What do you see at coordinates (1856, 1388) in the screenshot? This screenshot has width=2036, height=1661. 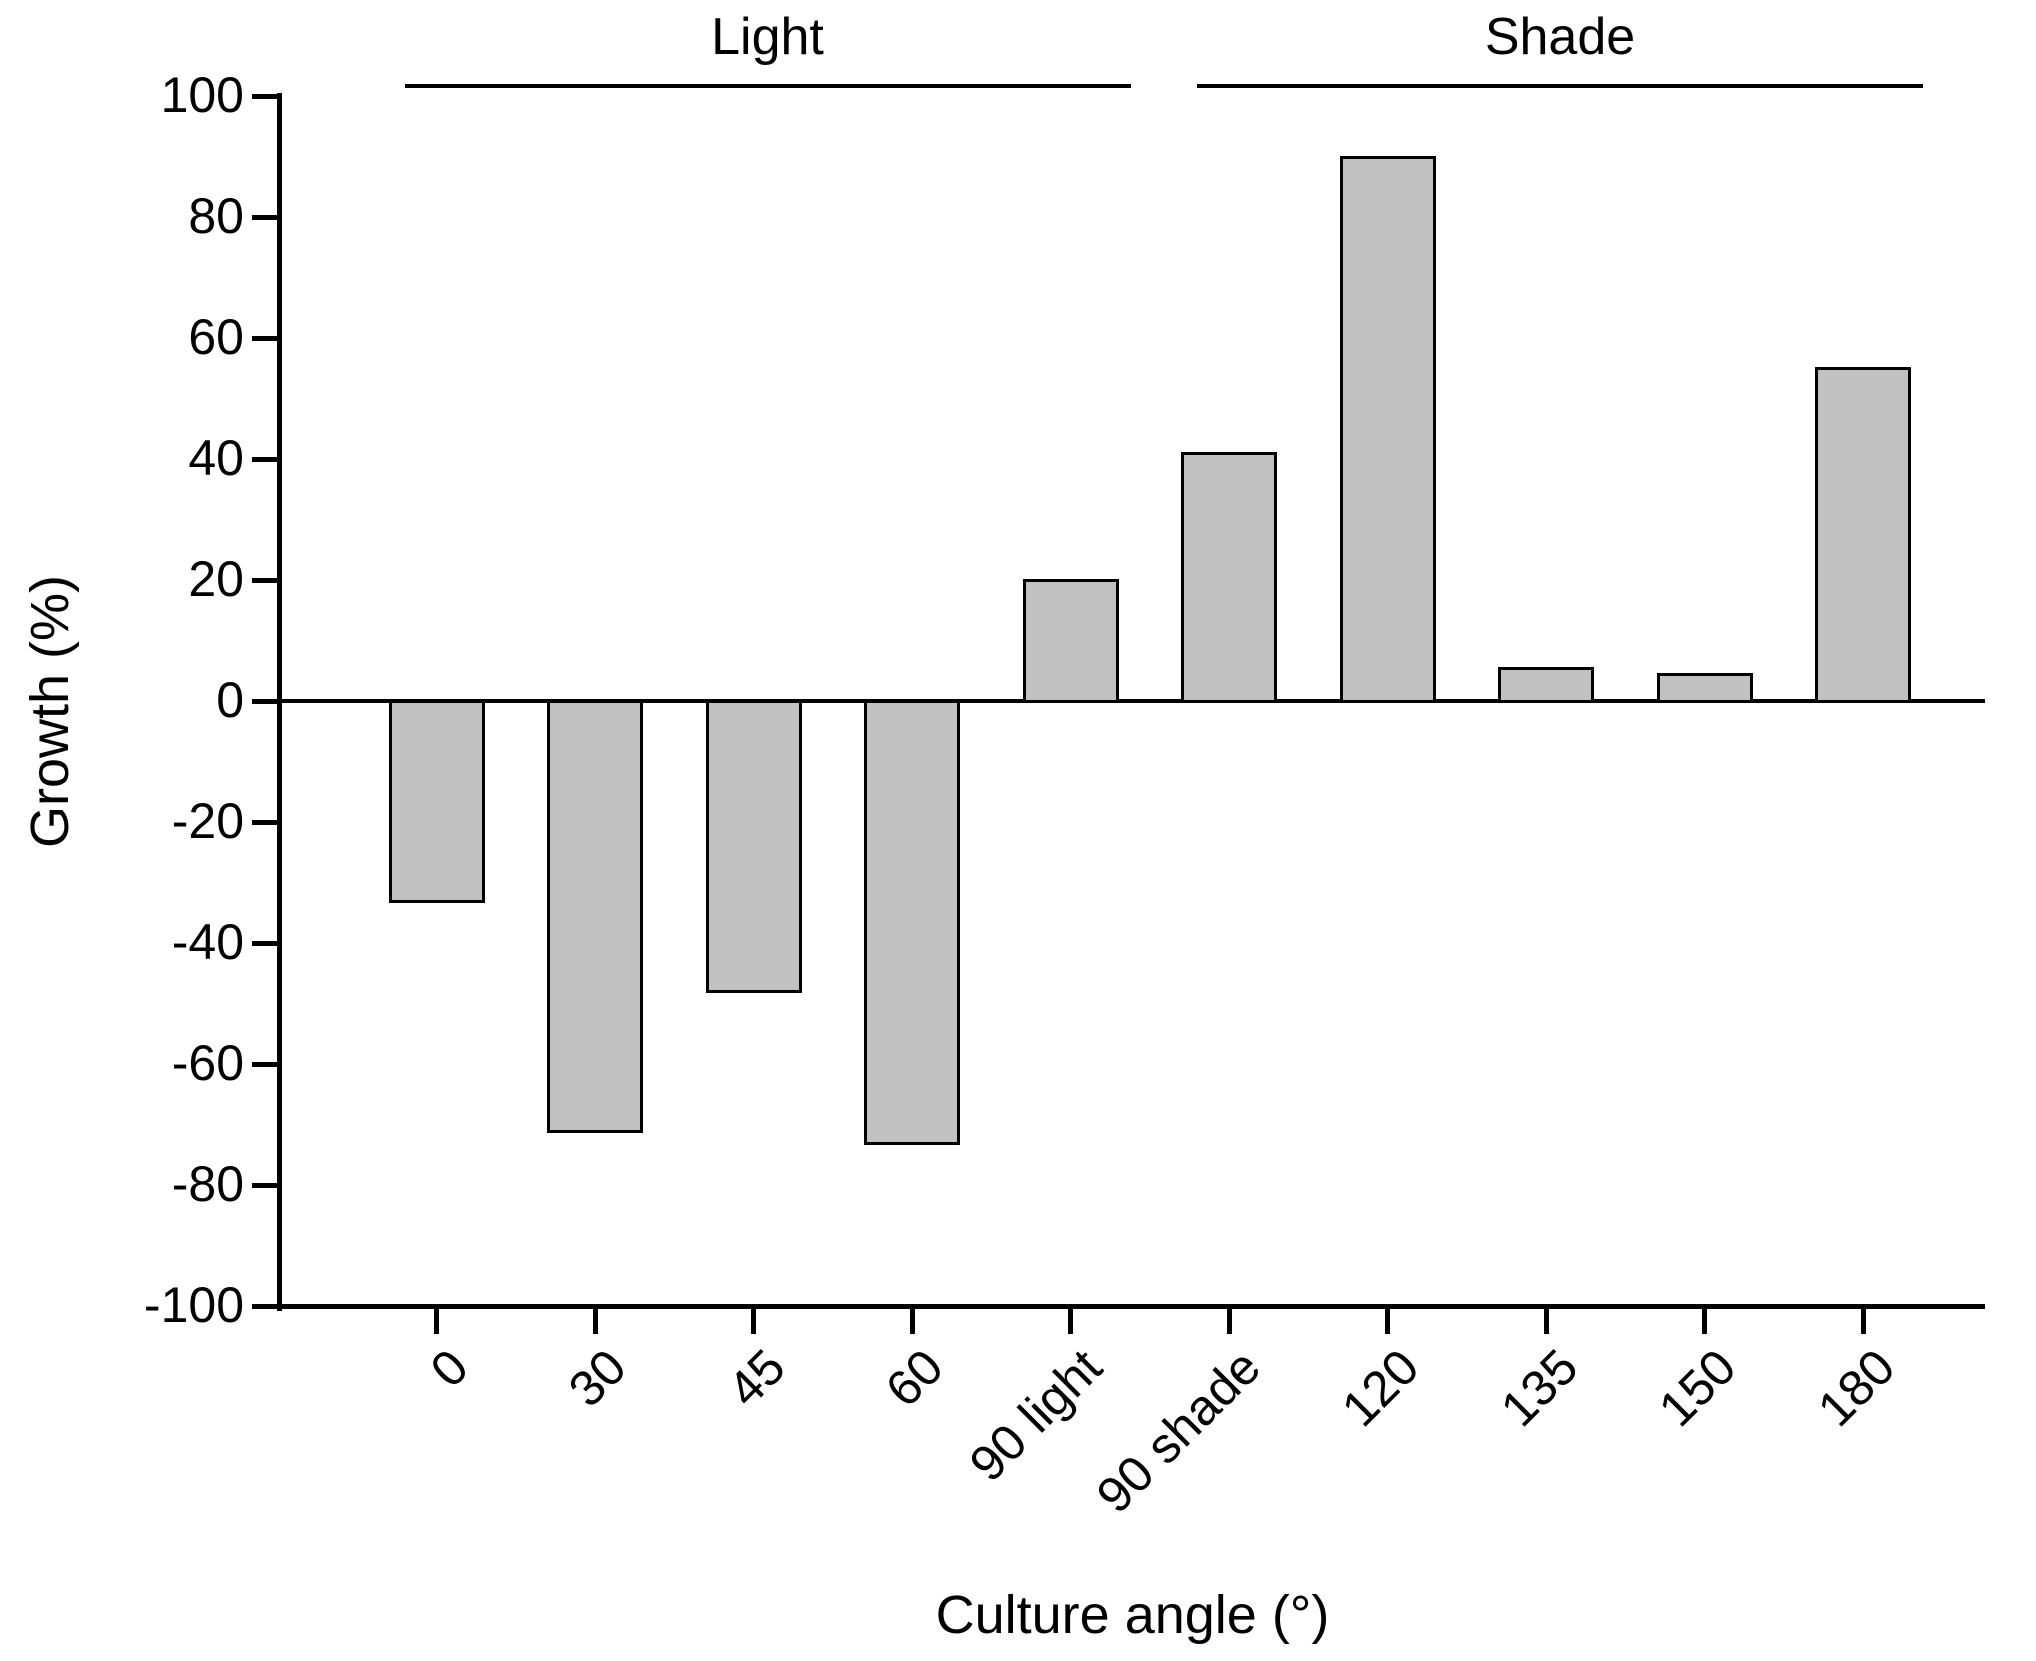 I see `x-tick-label: 180` at bounding box center [1856, 1388].